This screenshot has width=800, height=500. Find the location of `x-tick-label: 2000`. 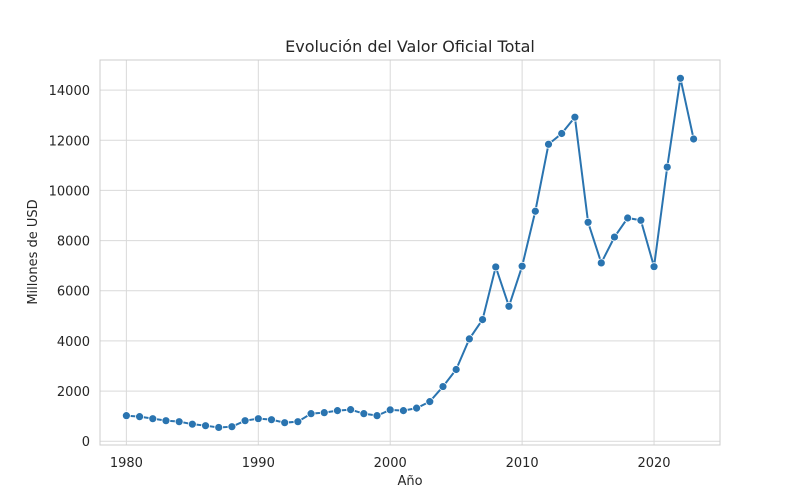

x-tick-label: 2000 is located at coordinates (390, 463).